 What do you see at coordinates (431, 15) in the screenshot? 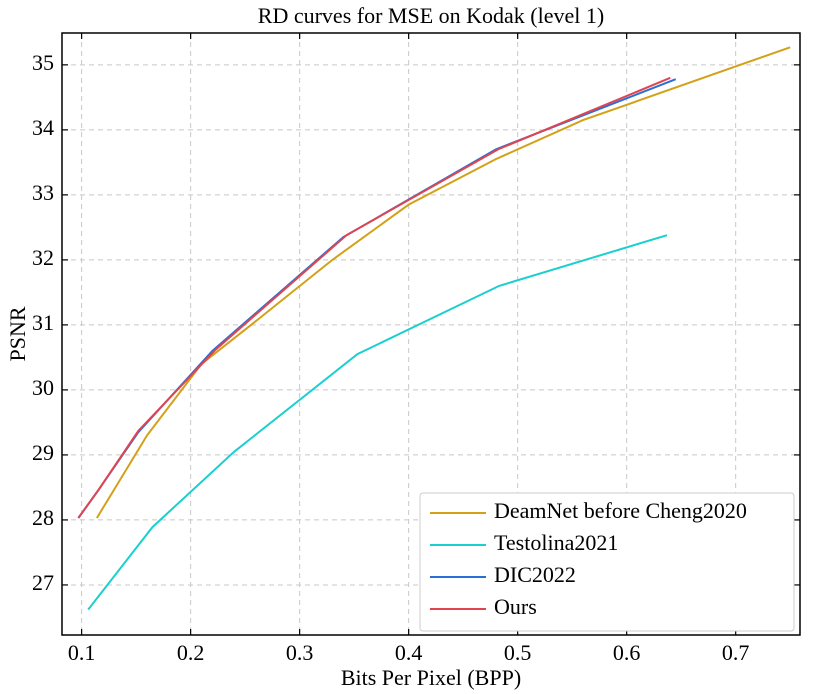
I see `chart-title: RD curves for MSE on Kodak (level 1)` at bounding box center [431, 15].